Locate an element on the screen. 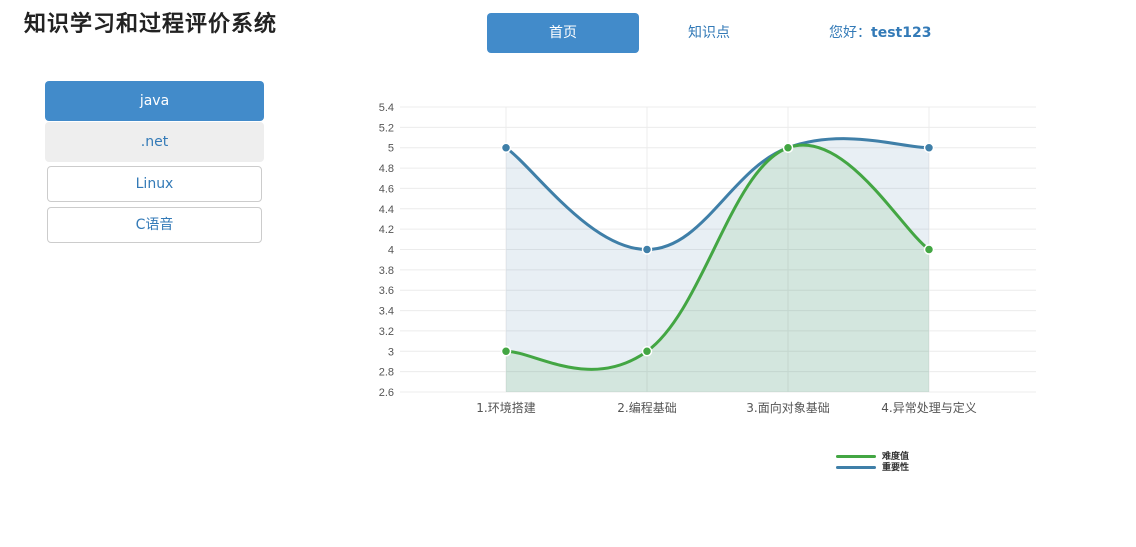 The image size is (1136, 547). x-tick-label: 4.异常处理与定义 is located at coordinates (928, 407).